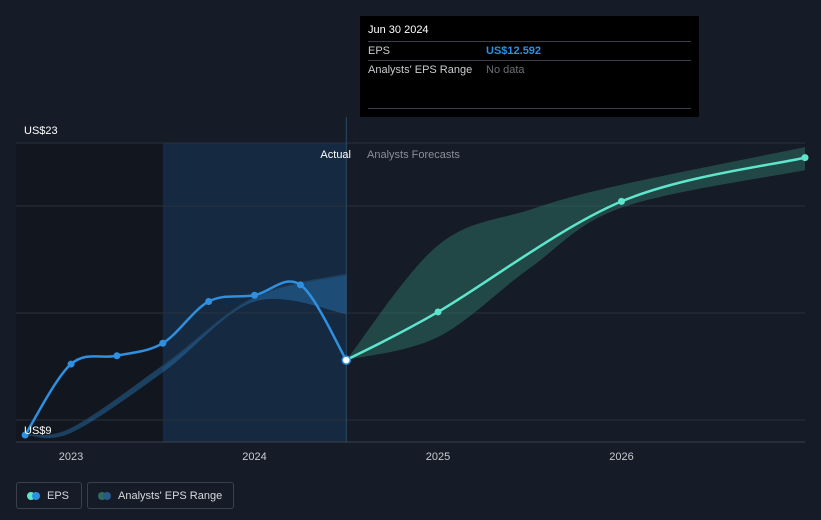 The width and height of the screenshot is (821, 520). I want to click on legend-eps-toggle: EPS, so click(49, 495).